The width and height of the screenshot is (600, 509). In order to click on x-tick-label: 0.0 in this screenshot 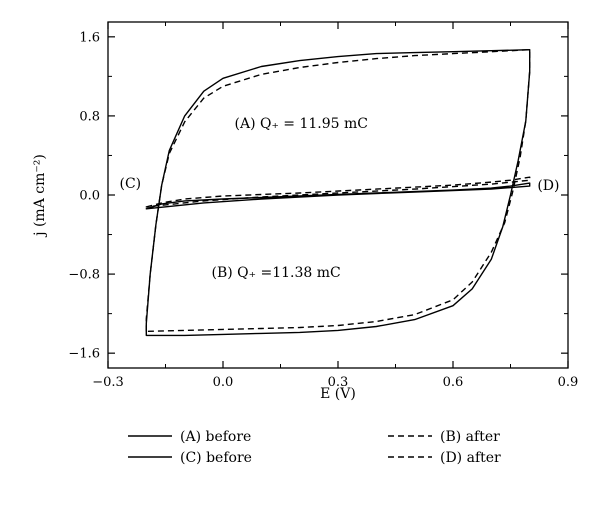, I will do `click(223, 382)`.